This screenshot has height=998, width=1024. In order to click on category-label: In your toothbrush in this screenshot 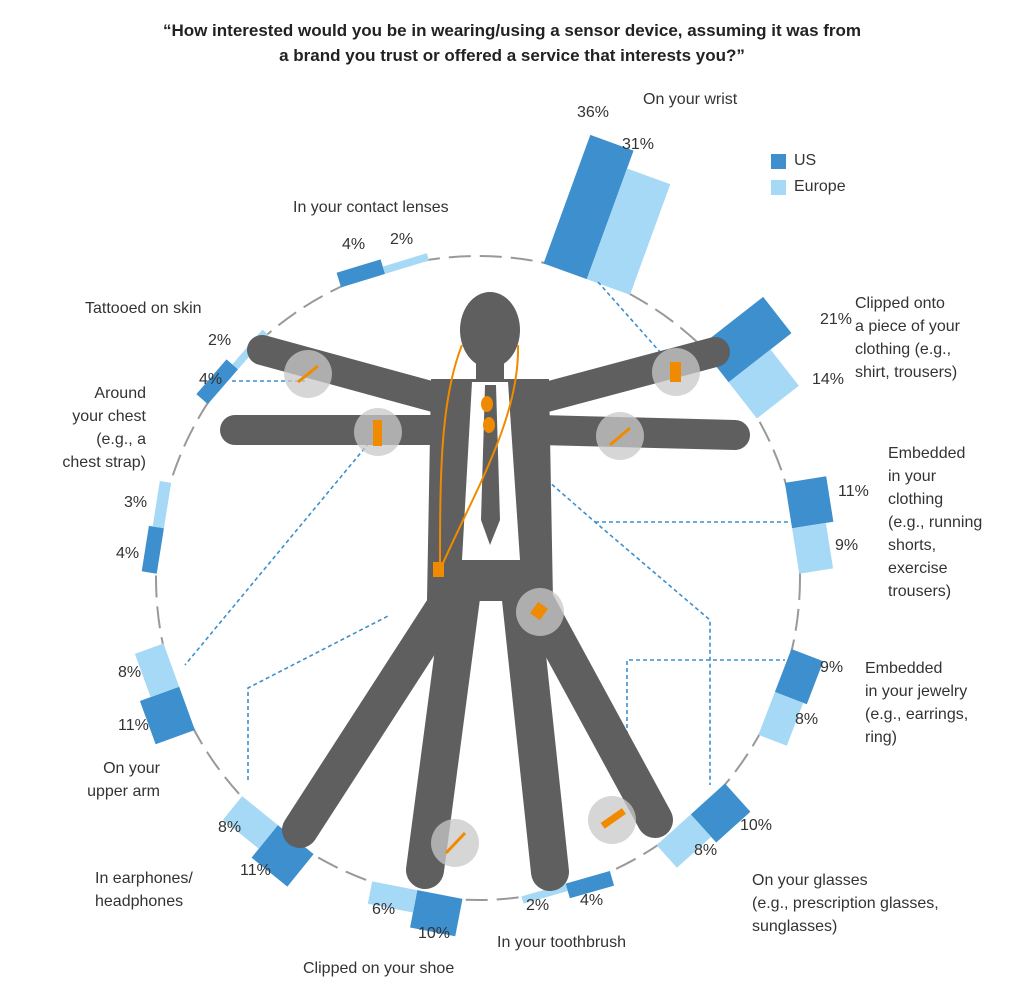, I will do `click(561, 942)`.